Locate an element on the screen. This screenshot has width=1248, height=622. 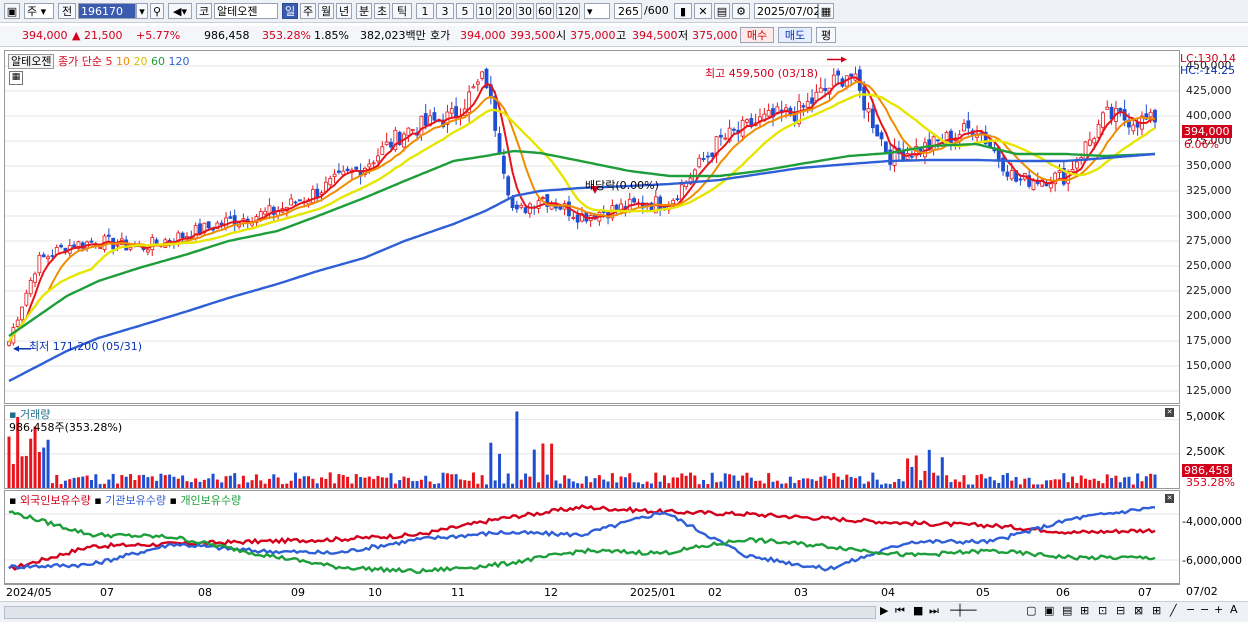
sell-button: 매도 is located at coordinates (795, 35).